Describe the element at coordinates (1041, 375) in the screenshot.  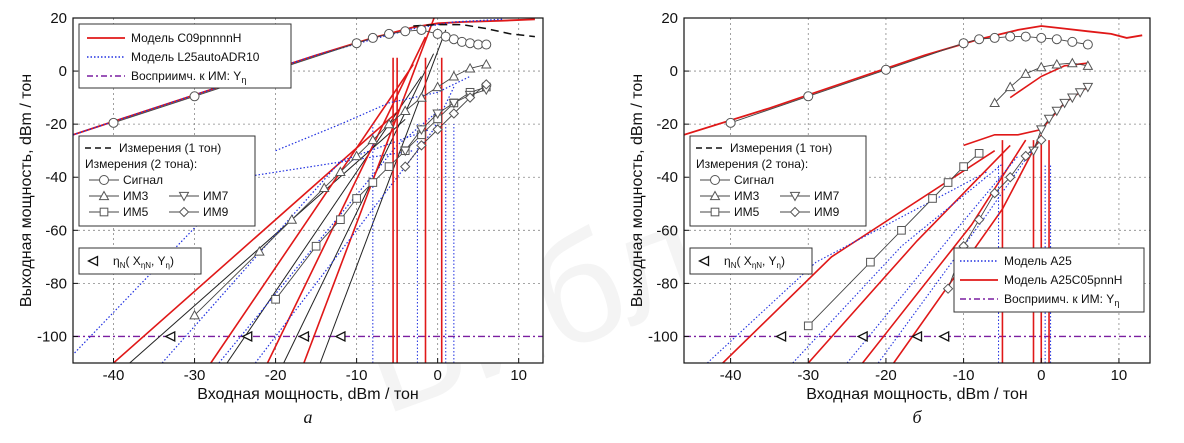
I see `x-tick-label: 0` at that location.